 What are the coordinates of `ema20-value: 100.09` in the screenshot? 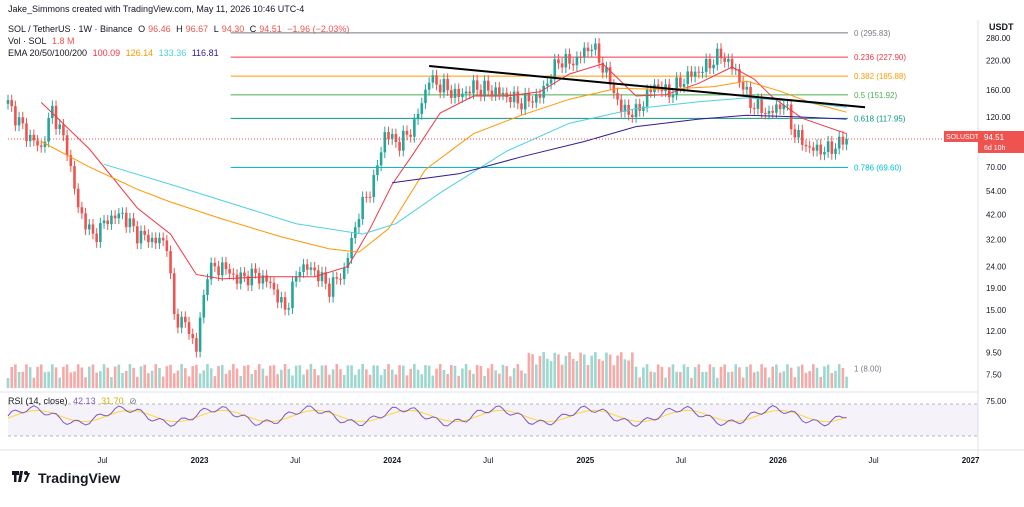 It's located at (106, 53).